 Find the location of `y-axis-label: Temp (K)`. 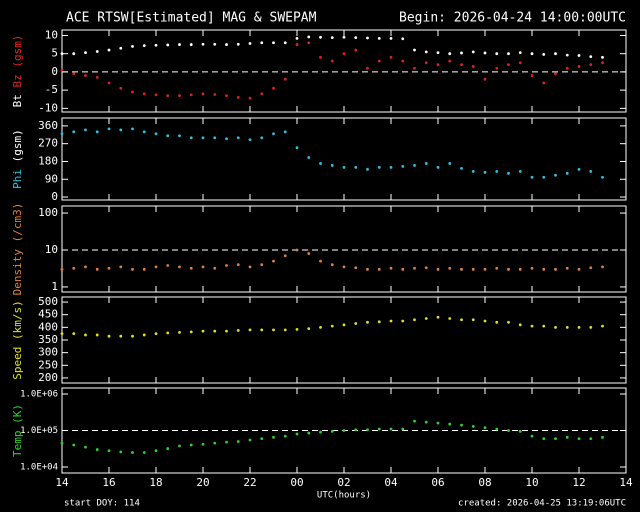

y-axis-label: Temp (K) is located at coordinates (17, 430).